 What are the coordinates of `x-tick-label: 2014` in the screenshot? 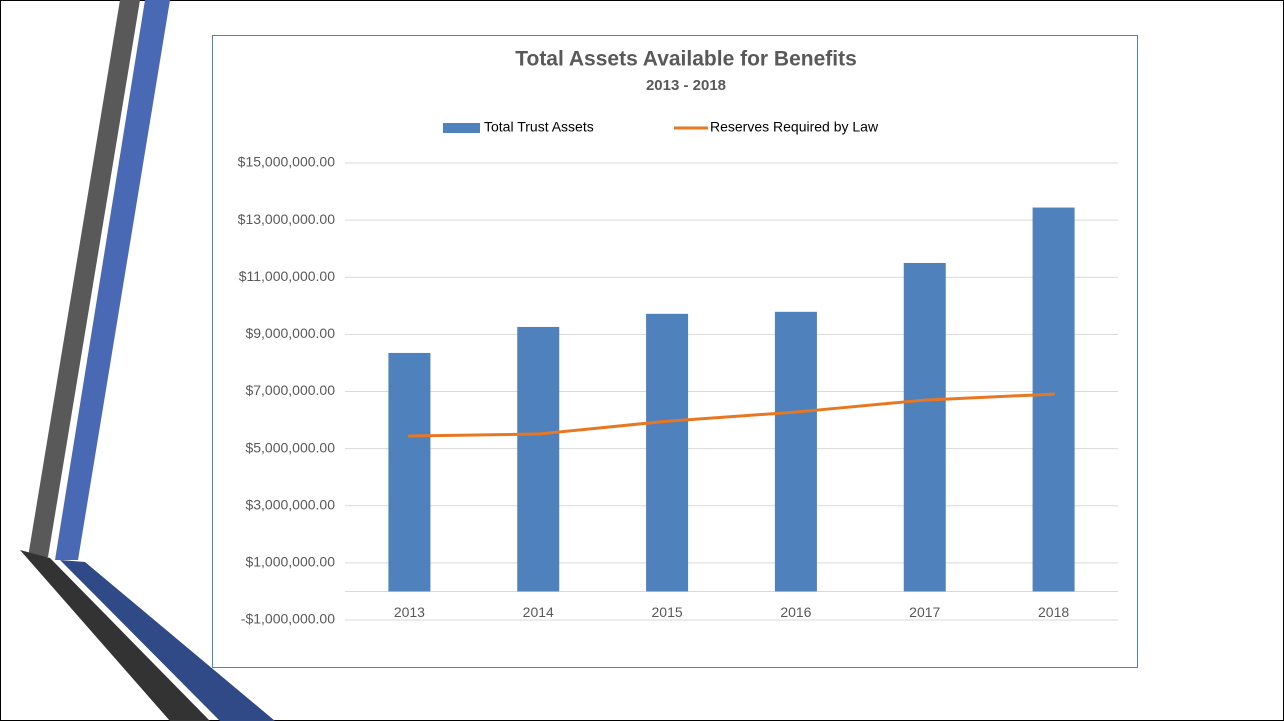 It's located at (538, 612).